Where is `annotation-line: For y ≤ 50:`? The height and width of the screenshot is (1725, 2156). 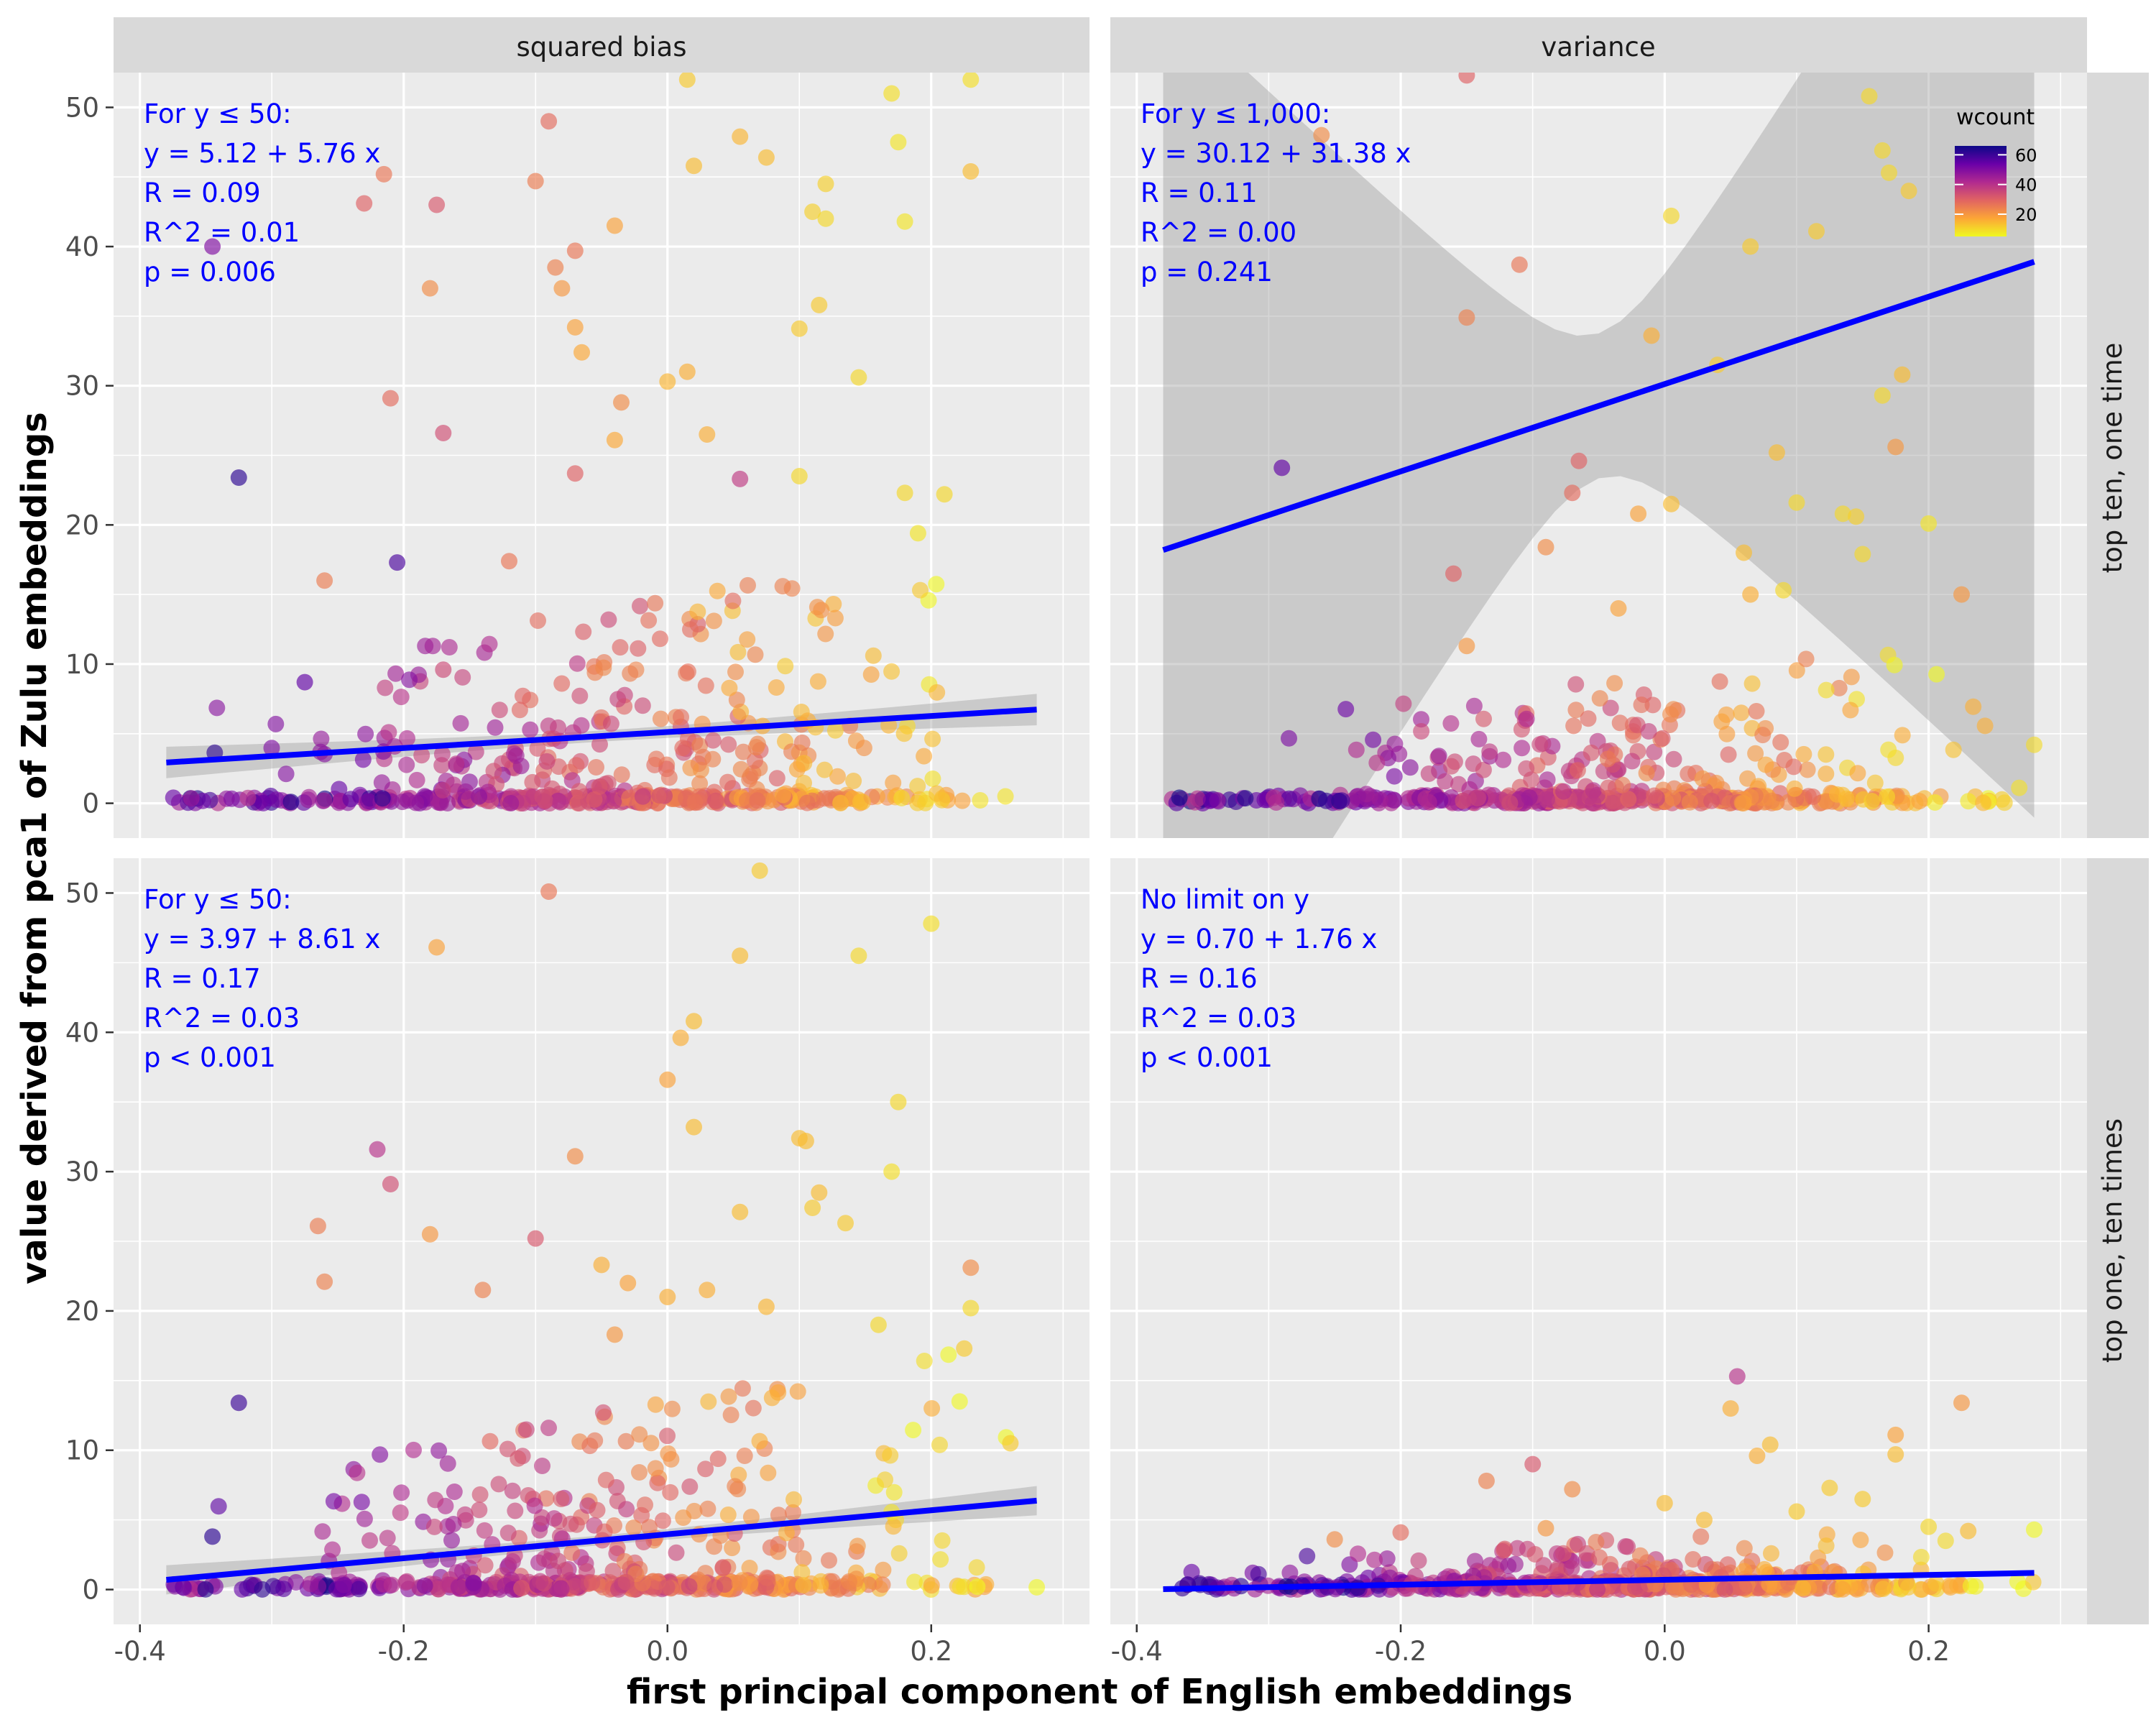 annotation-line: For y ≤ 50: is located at coordinates (218, 113).